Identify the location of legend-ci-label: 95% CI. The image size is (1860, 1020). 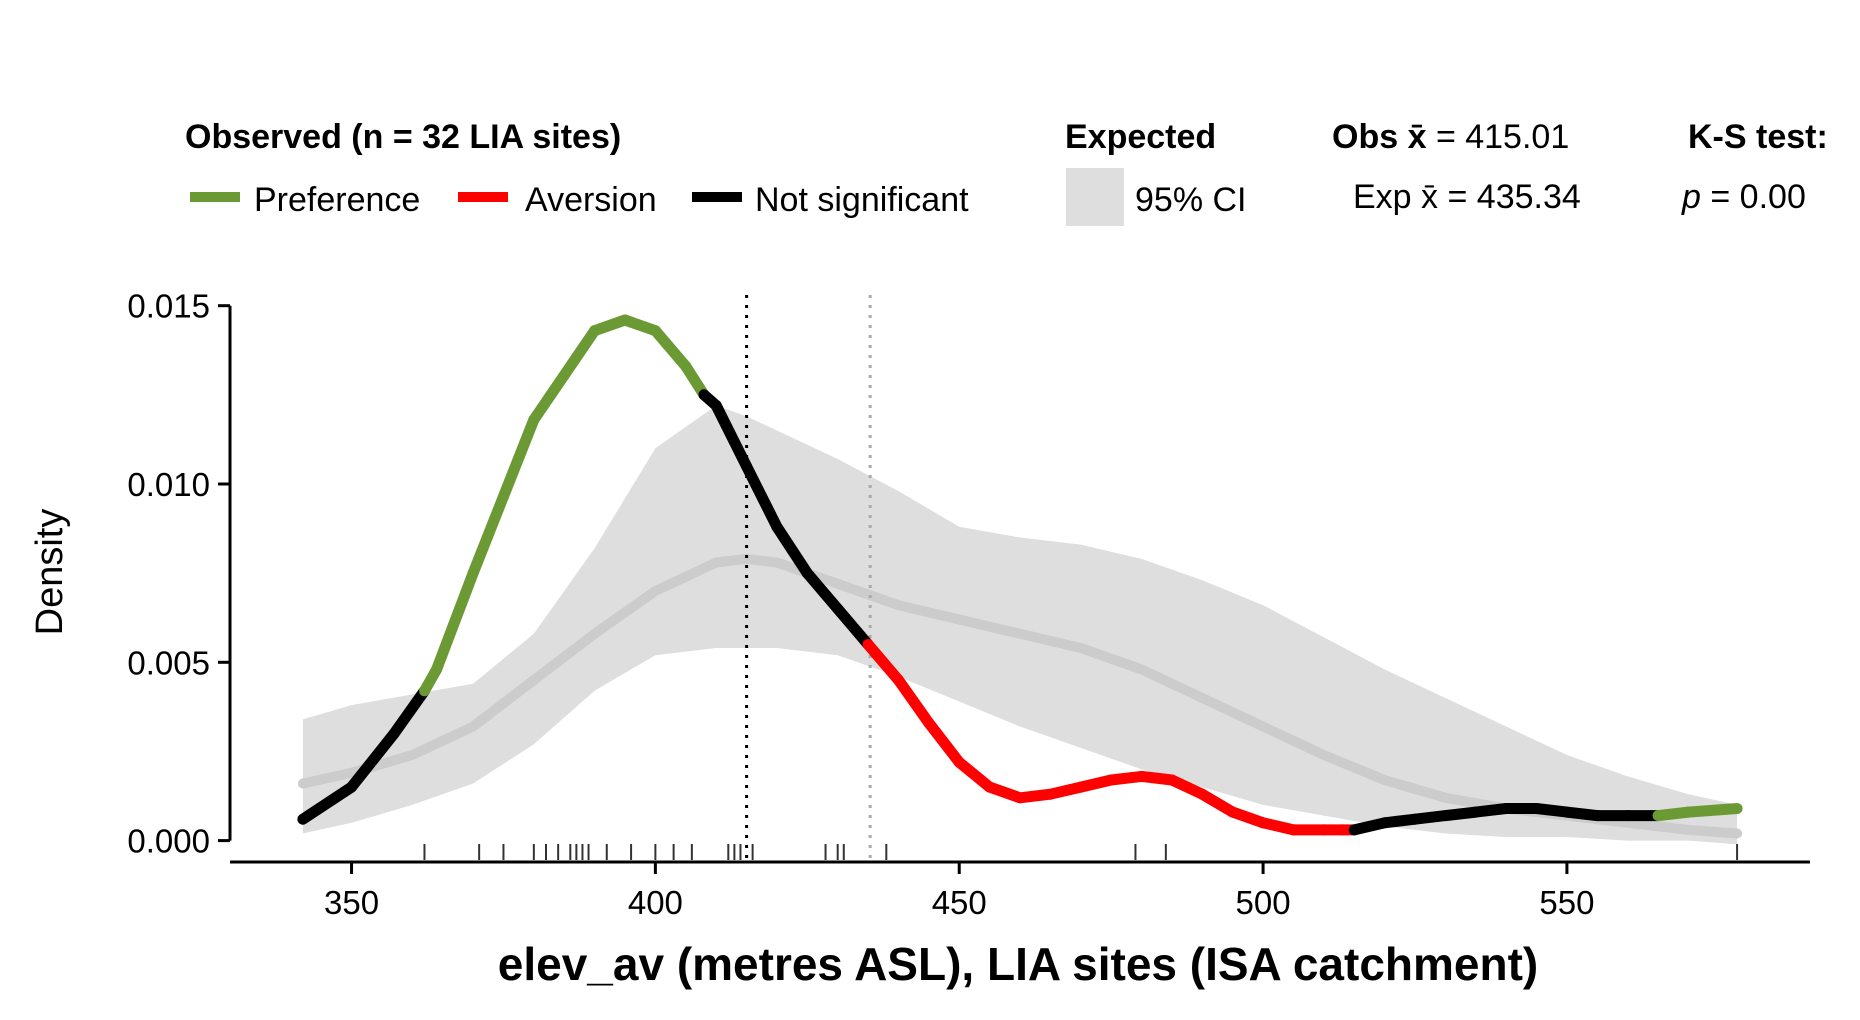
(1191, 200).